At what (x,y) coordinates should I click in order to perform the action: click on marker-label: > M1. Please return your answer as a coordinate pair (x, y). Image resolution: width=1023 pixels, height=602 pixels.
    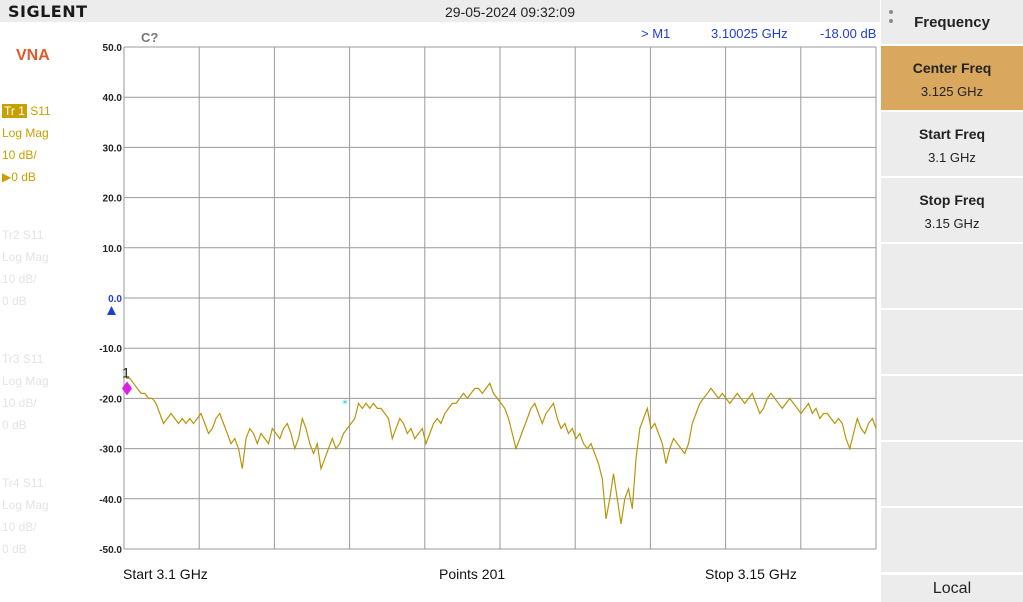
    Looking at the image, I should click on (656, 33).